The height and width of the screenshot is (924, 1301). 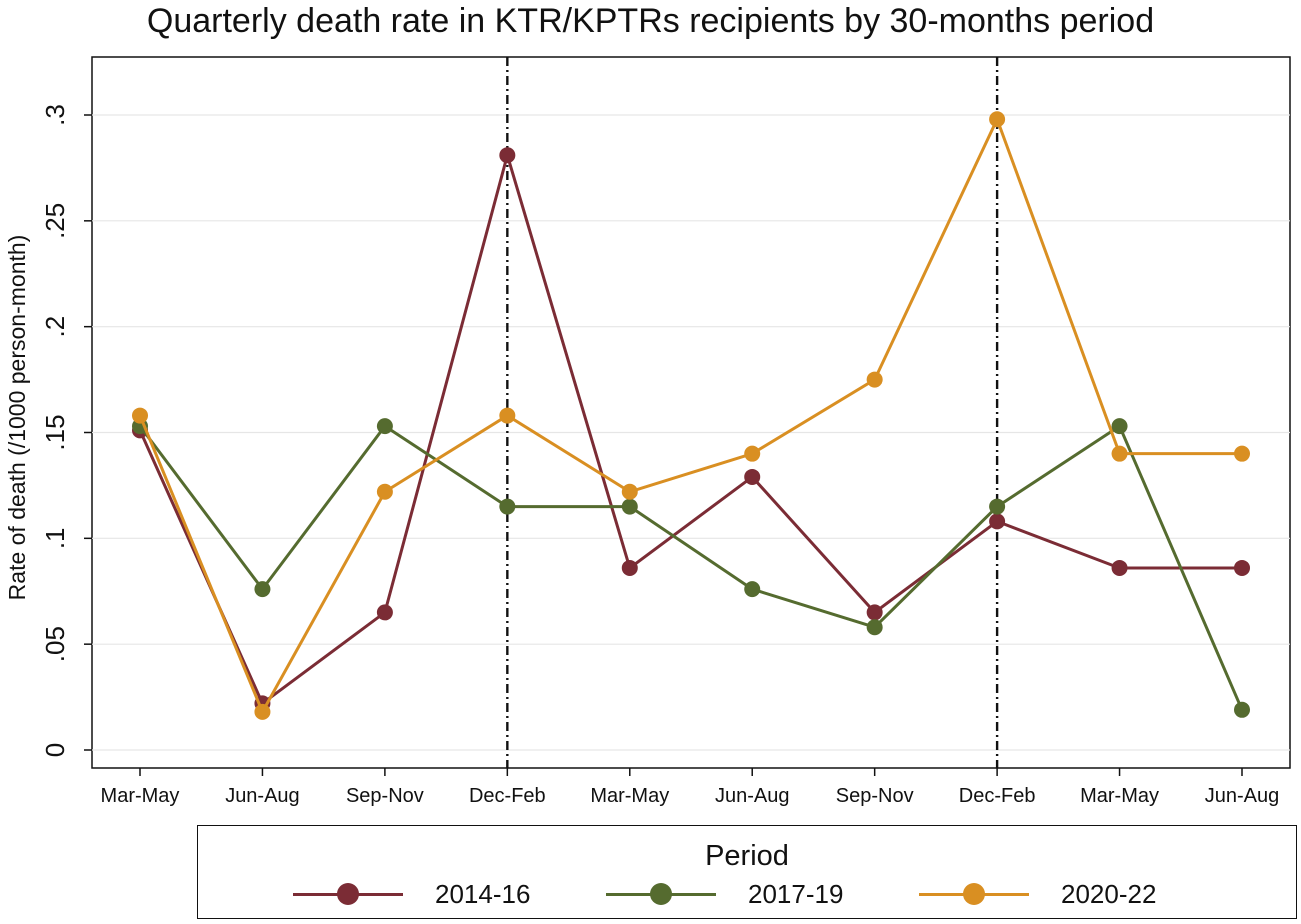 I want to click on x-tick-label-0: Mar-May, so click(x=140, y=796).